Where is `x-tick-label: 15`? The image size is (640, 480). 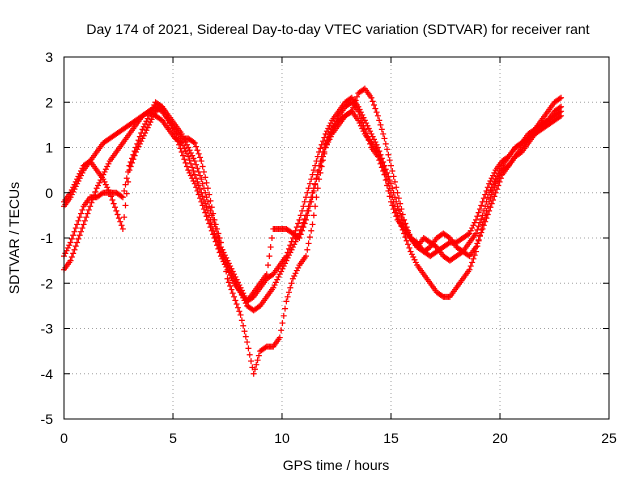
x-tick-label: 15 is located at coordinates (391, 438).